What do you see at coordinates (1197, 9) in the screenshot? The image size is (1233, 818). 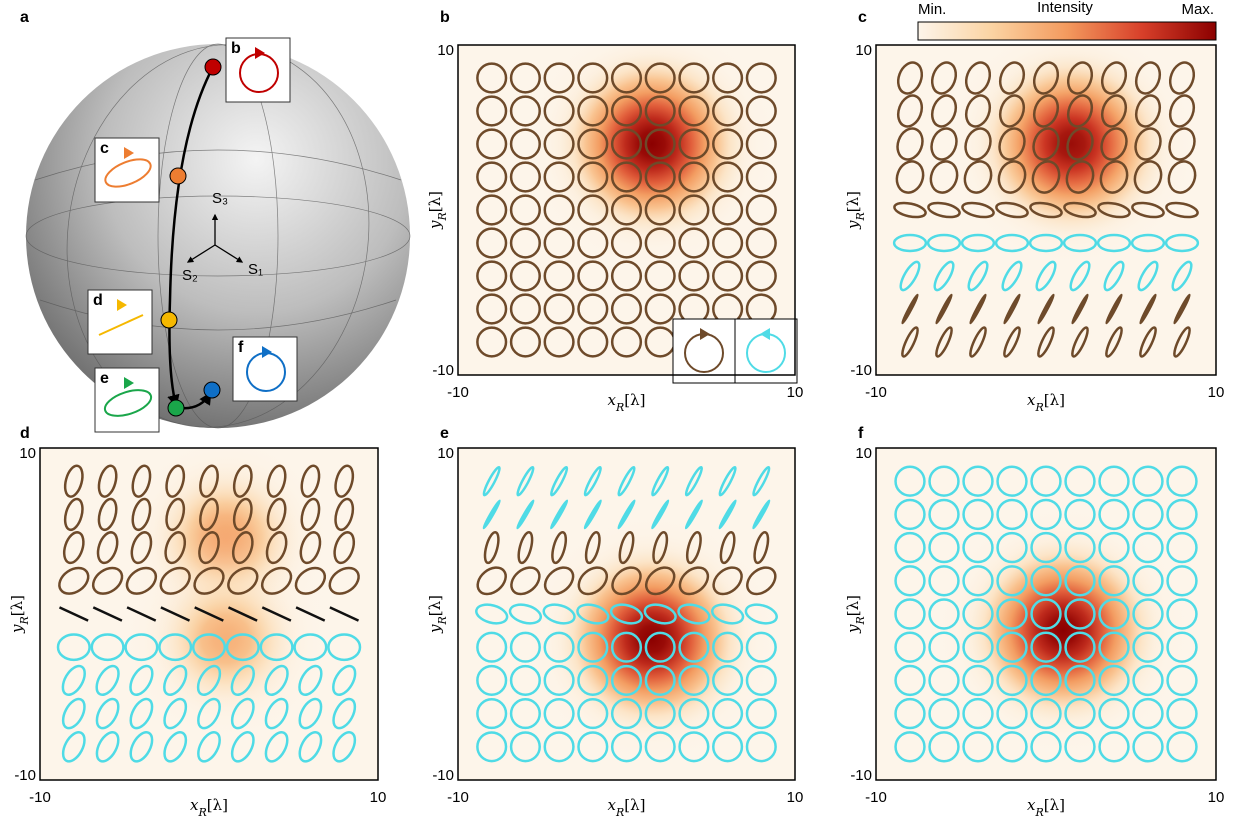 I see `colorbar-max: Max.` at bounding box center [1197, 9].